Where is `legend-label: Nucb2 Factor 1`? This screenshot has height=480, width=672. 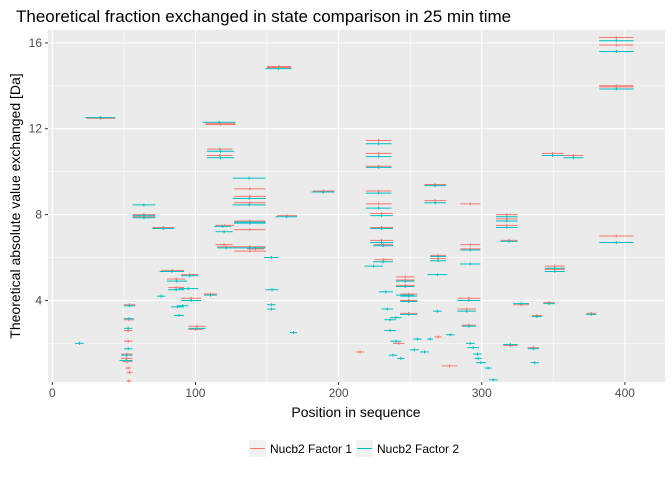
legend-label: Nucb2 Factor 1 is located at coordinates (311, 449).